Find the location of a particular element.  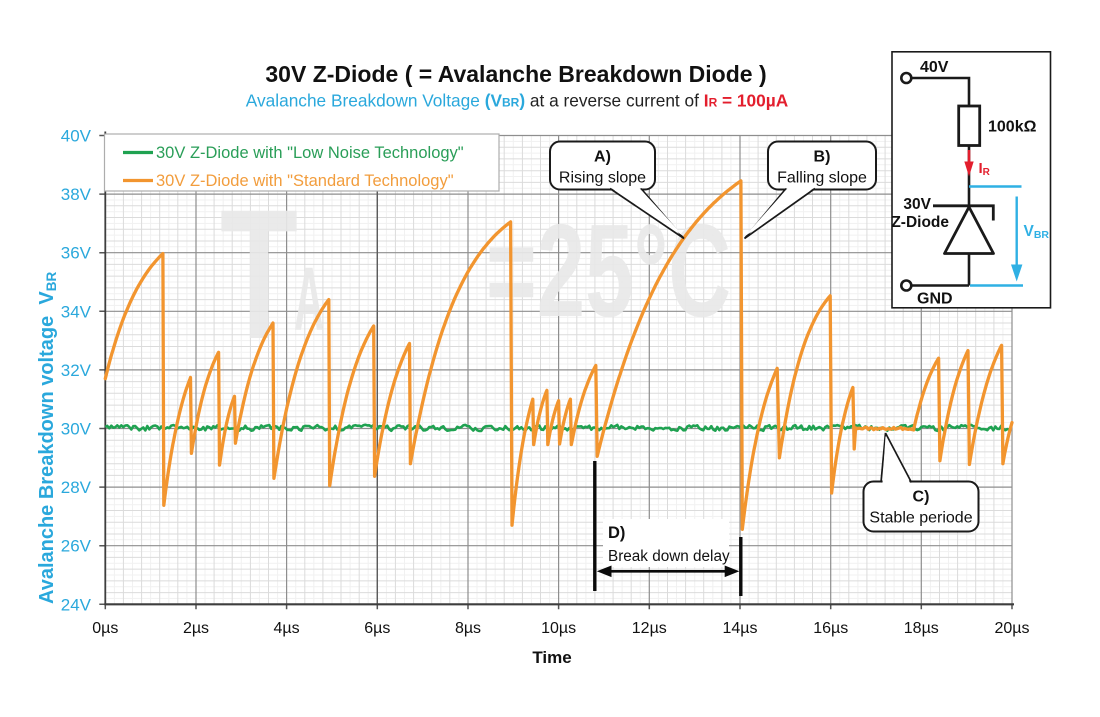

svg-text: D) is located at coordinates (616, 533).